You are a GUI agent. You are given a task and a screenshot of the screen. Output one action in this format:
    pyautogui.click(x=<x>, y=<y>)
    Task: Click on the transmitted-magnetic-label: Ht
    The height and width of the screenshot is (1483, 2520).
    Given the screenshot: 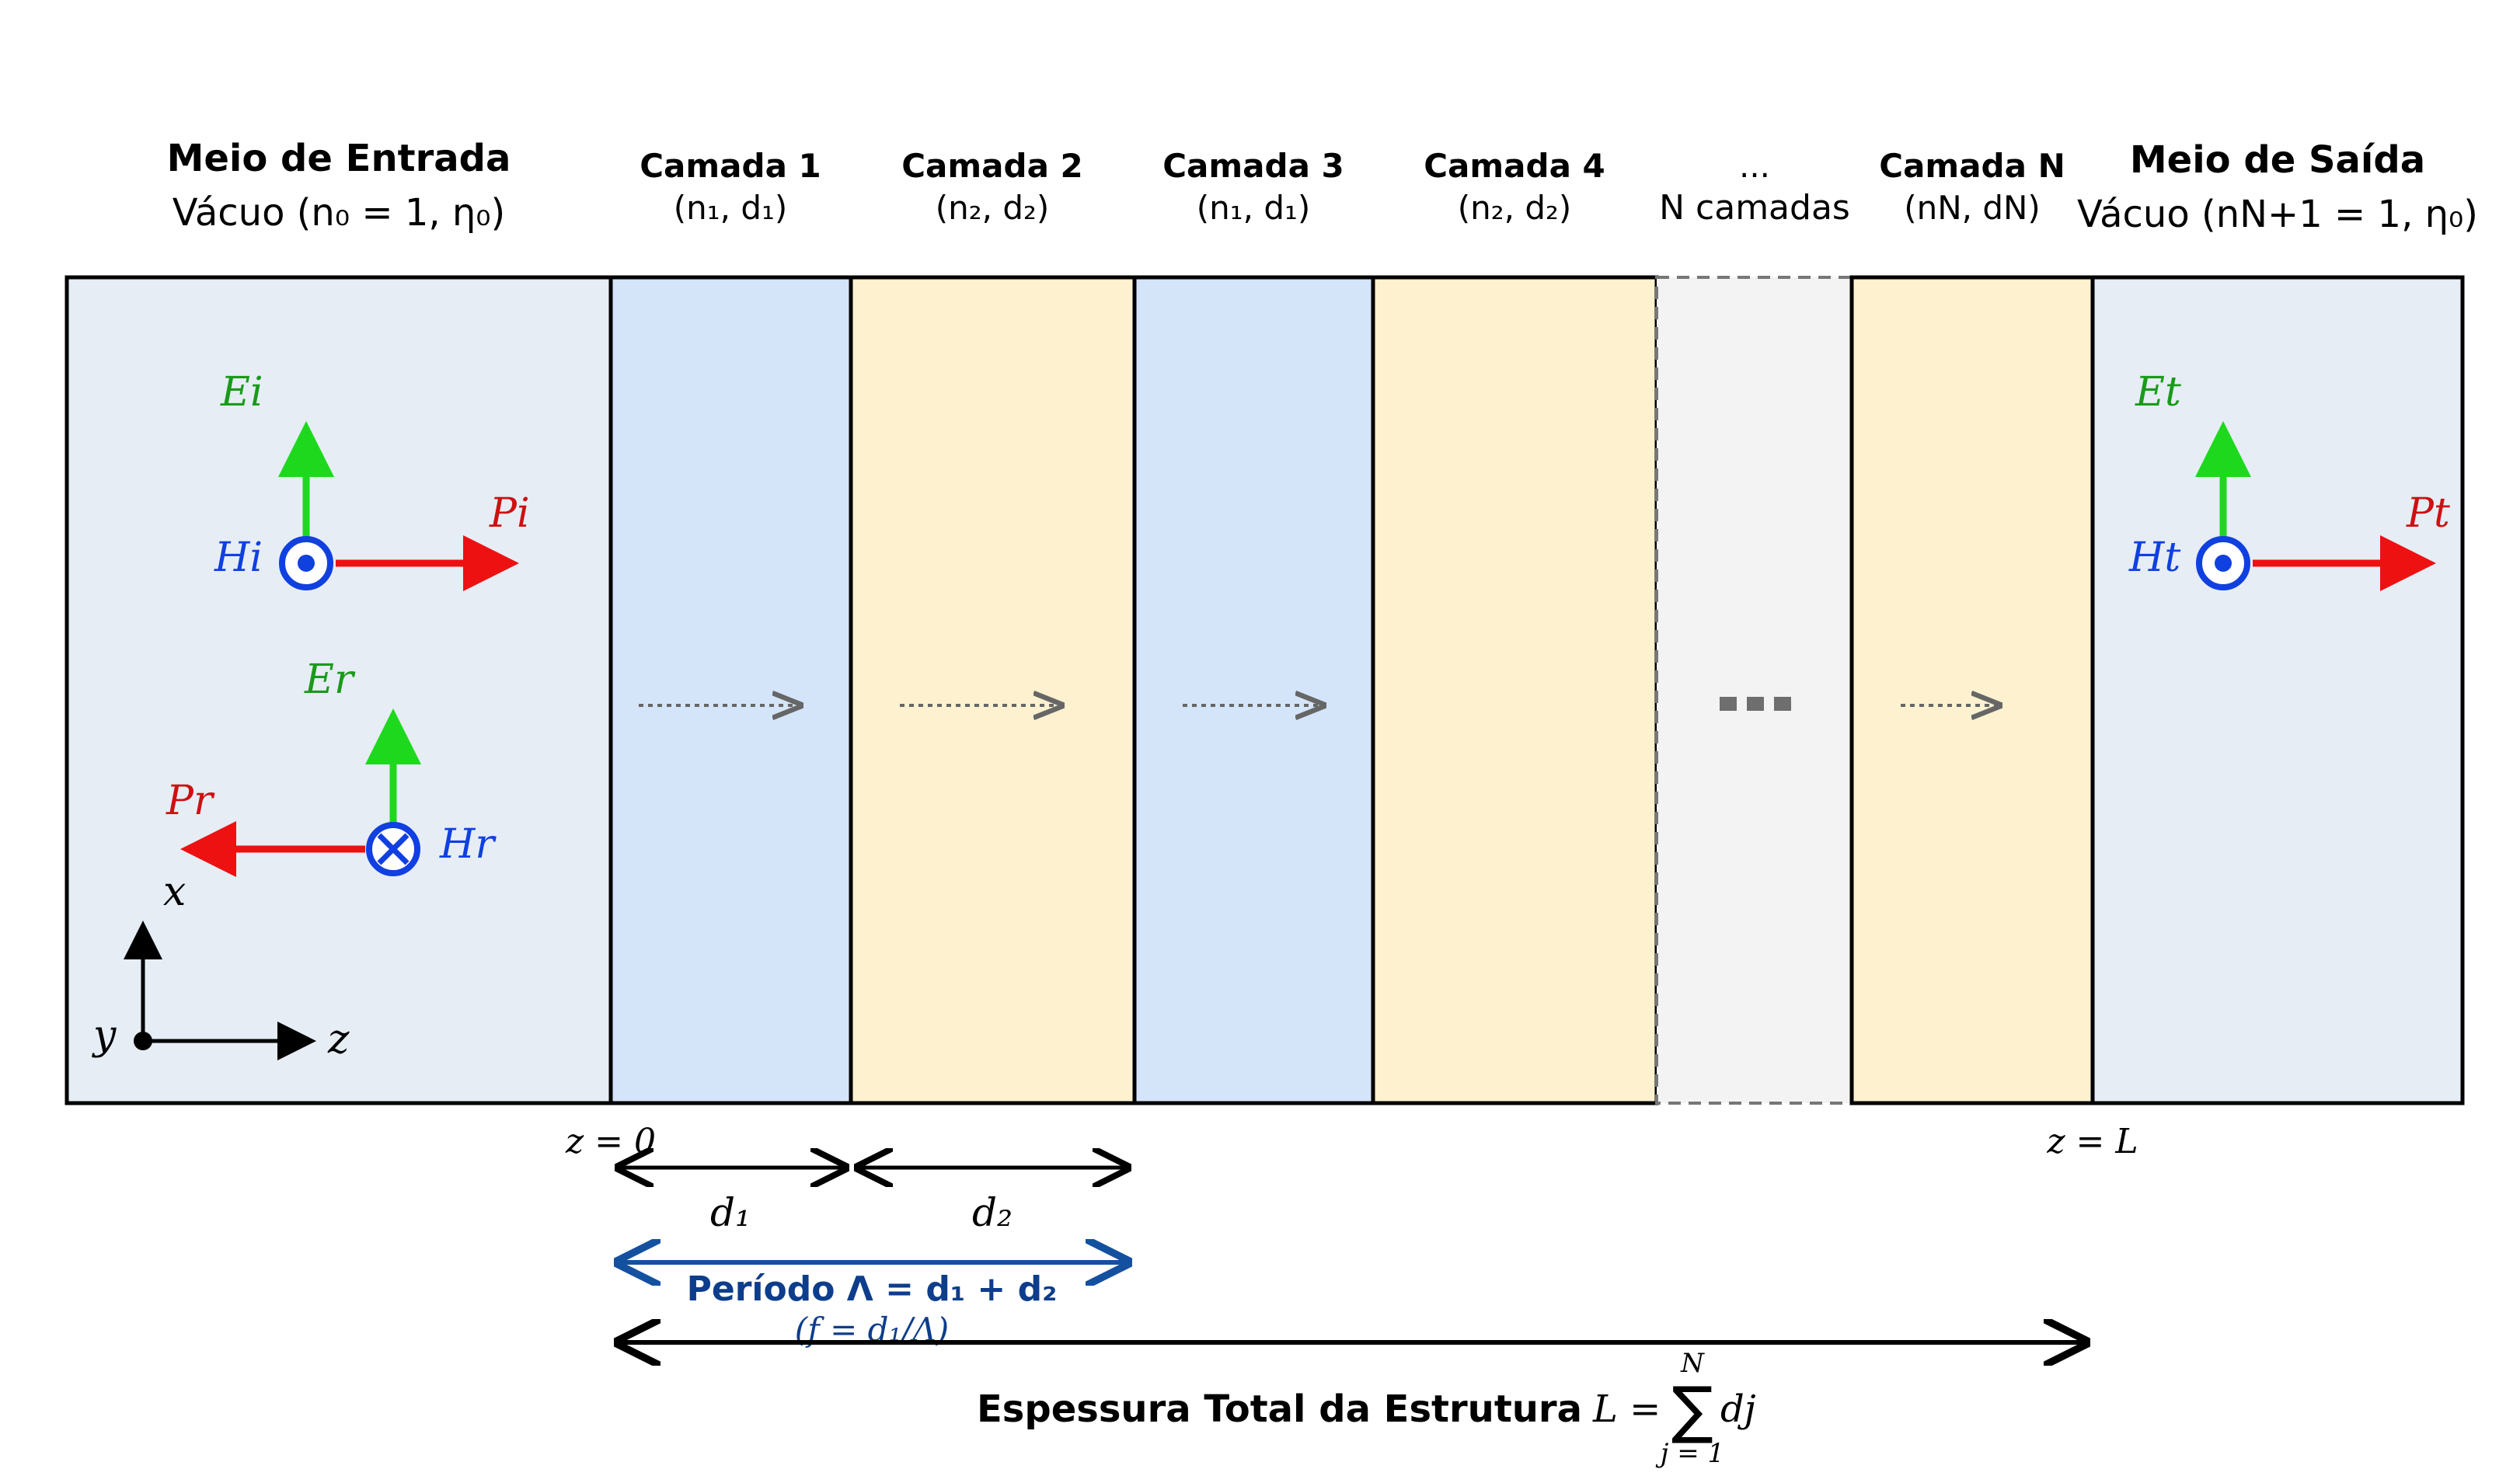 What is the action you would take?
    pyautogui.click(x=2154, y=557)
    